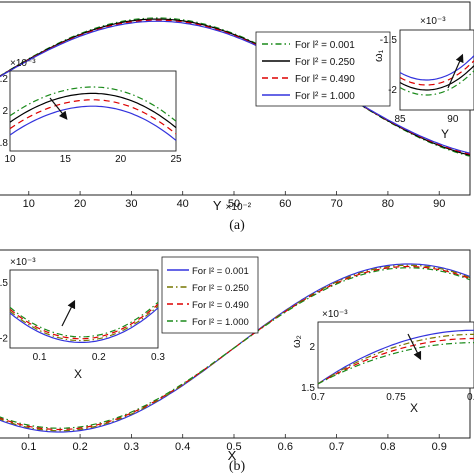 The image size is (474, 474). What do you see at coordinates (445, 134) in the screenshot?
I see `inset-a2-x-label: Y` at bounding box center [445, 134].